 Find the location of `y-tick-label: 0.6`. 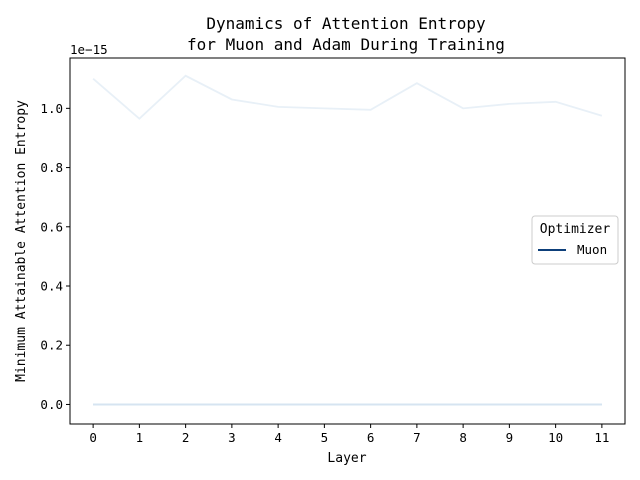

y-tick-label: 0.6 is located at coordinates (51, 226).